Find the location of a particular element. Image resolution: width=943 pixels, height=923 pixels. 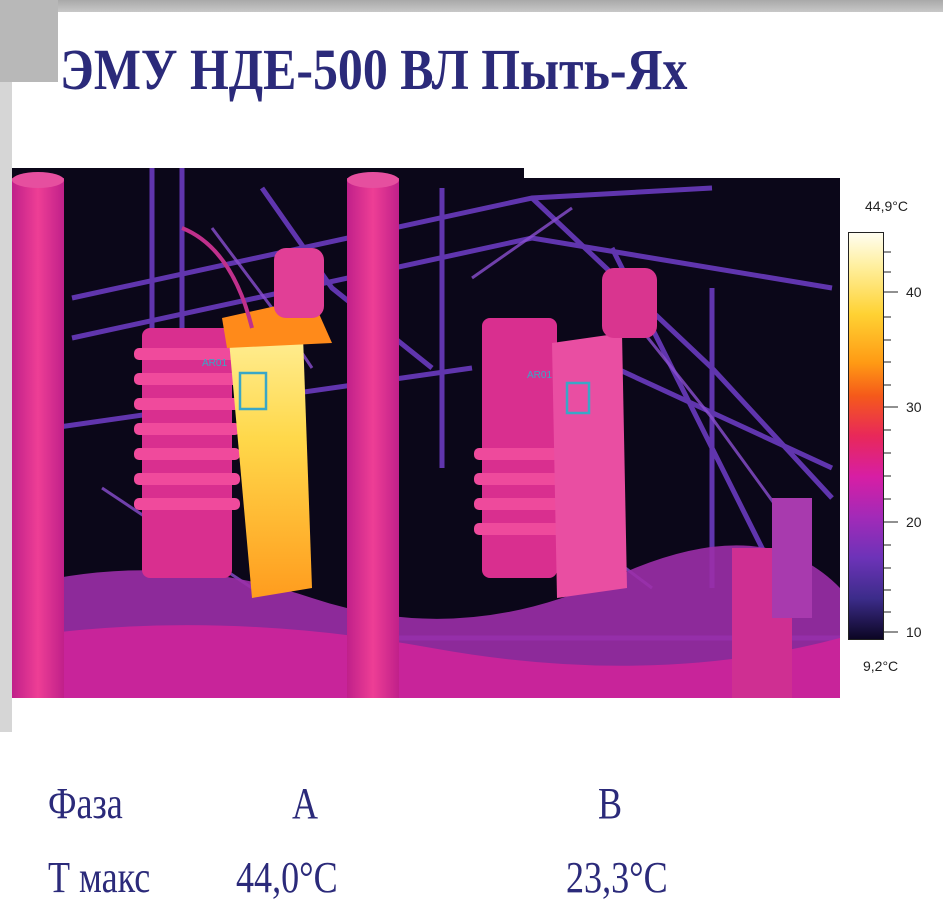

tick-label: 20 is located at coordinates (914, 522).